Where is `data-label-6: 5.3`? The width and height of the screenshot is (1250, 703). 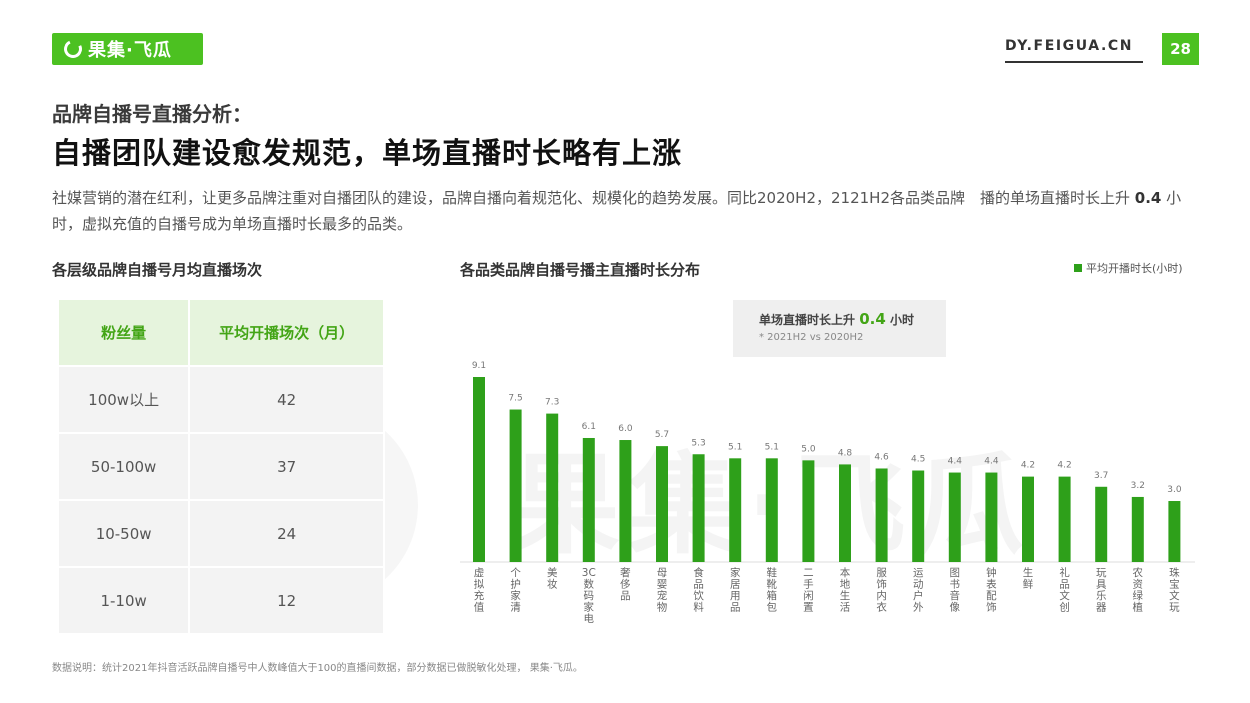
data-label-6: 5.3 is located at coordinates (698, 443).